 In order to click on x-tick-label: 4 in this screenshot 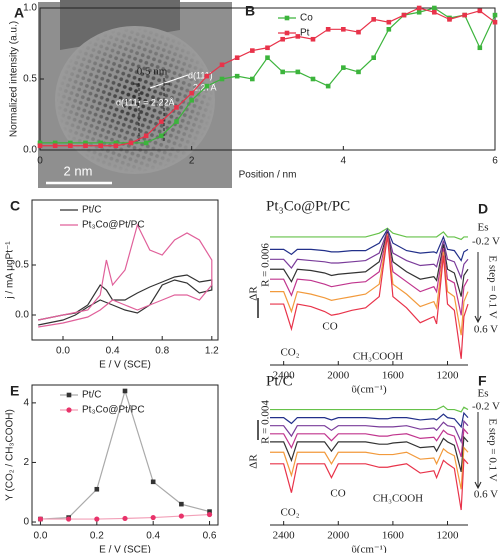, I will do `click(344, 161)`.